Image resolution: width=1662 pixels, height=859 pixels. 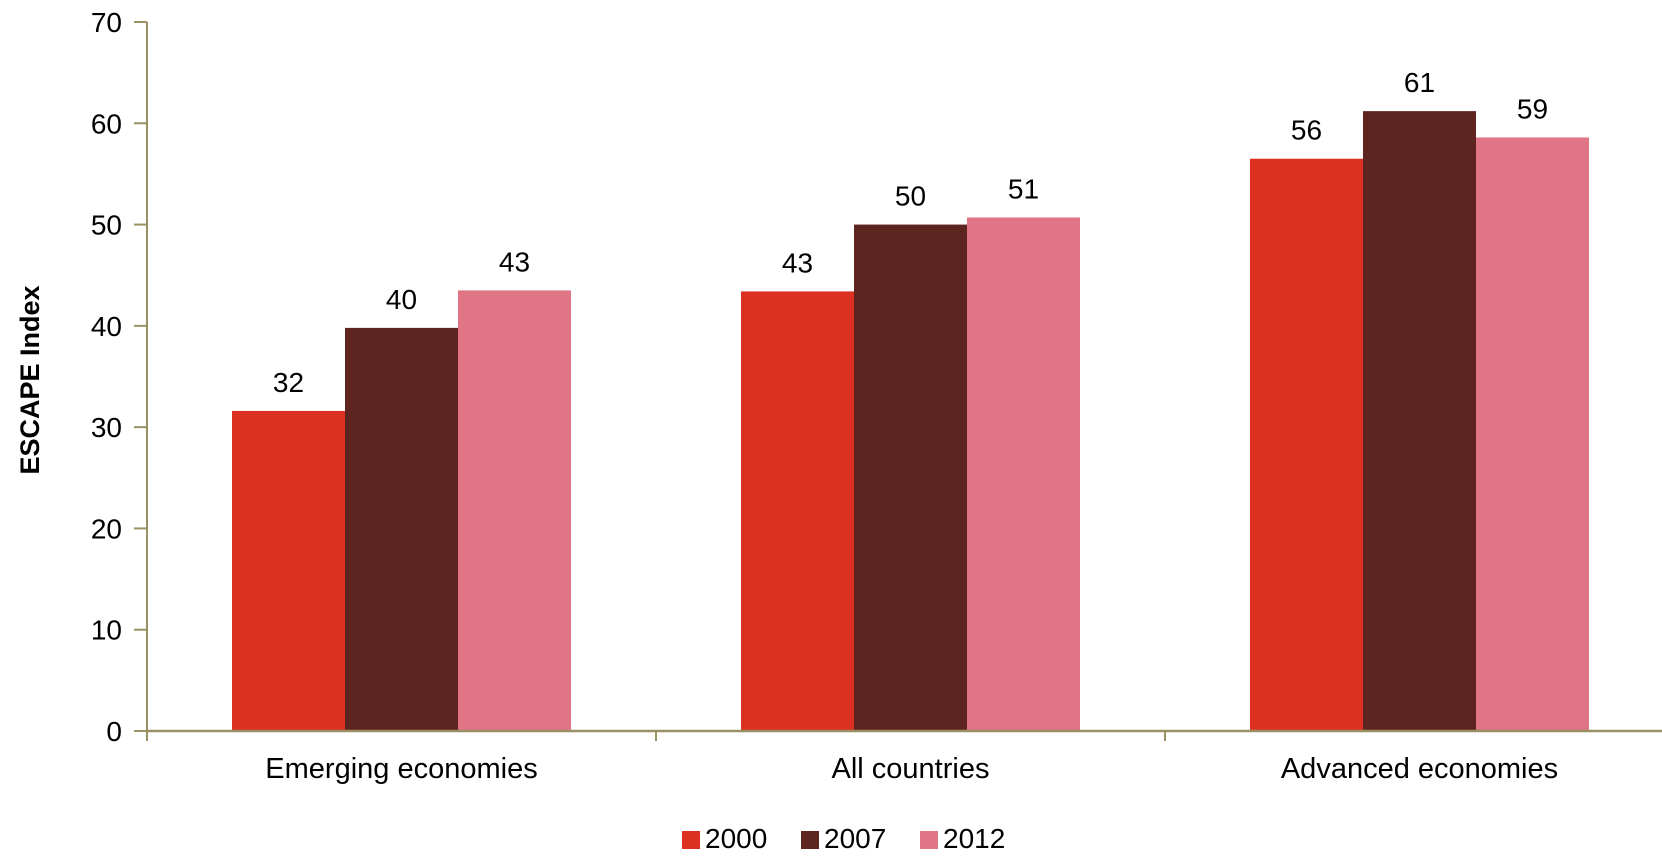 I want to click on y-tick-label-7: 70, so click(x=106, y=22).